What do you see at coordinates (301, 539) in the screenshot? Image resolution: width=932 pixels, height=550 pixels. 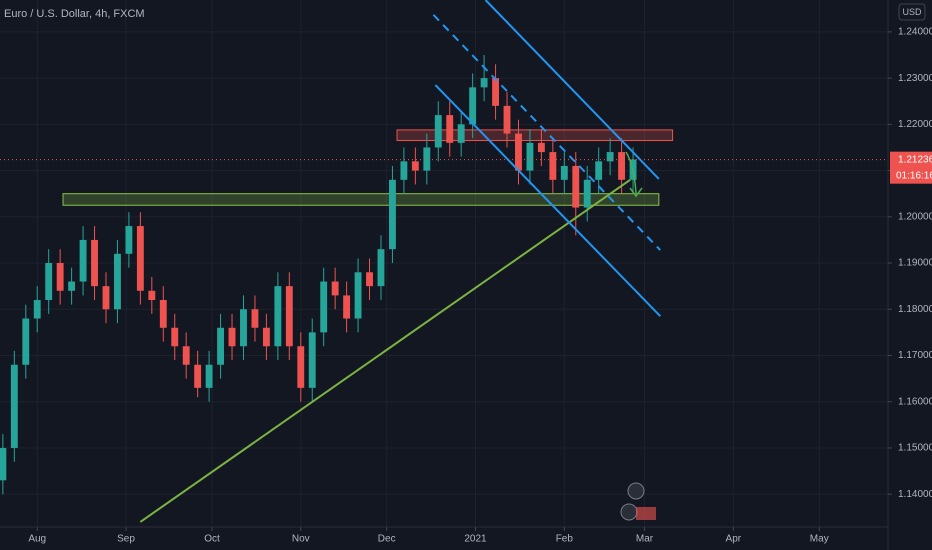 I see `x-tick-label: Nov` at bounding box center [301, 539].